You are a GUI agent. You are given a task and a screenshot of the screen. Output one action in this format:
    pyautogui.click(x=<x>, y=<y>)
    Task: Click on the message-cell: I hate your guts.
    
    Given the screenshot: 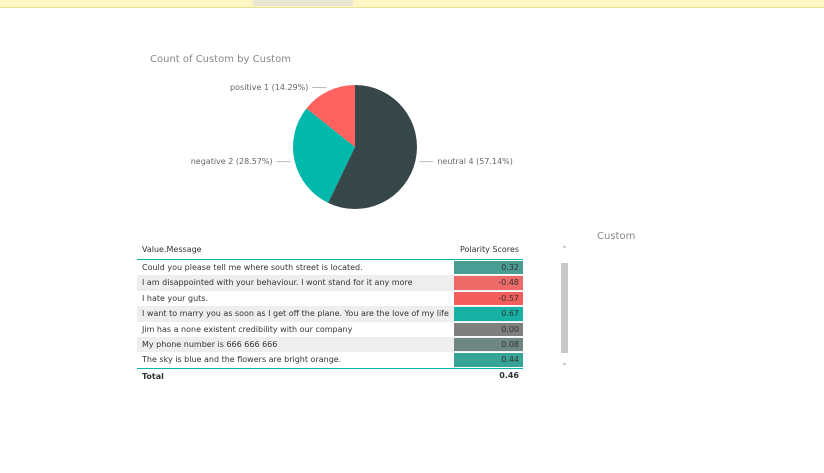 What is the action you would take?
    pyautogui.click(x=175, y=298)
    